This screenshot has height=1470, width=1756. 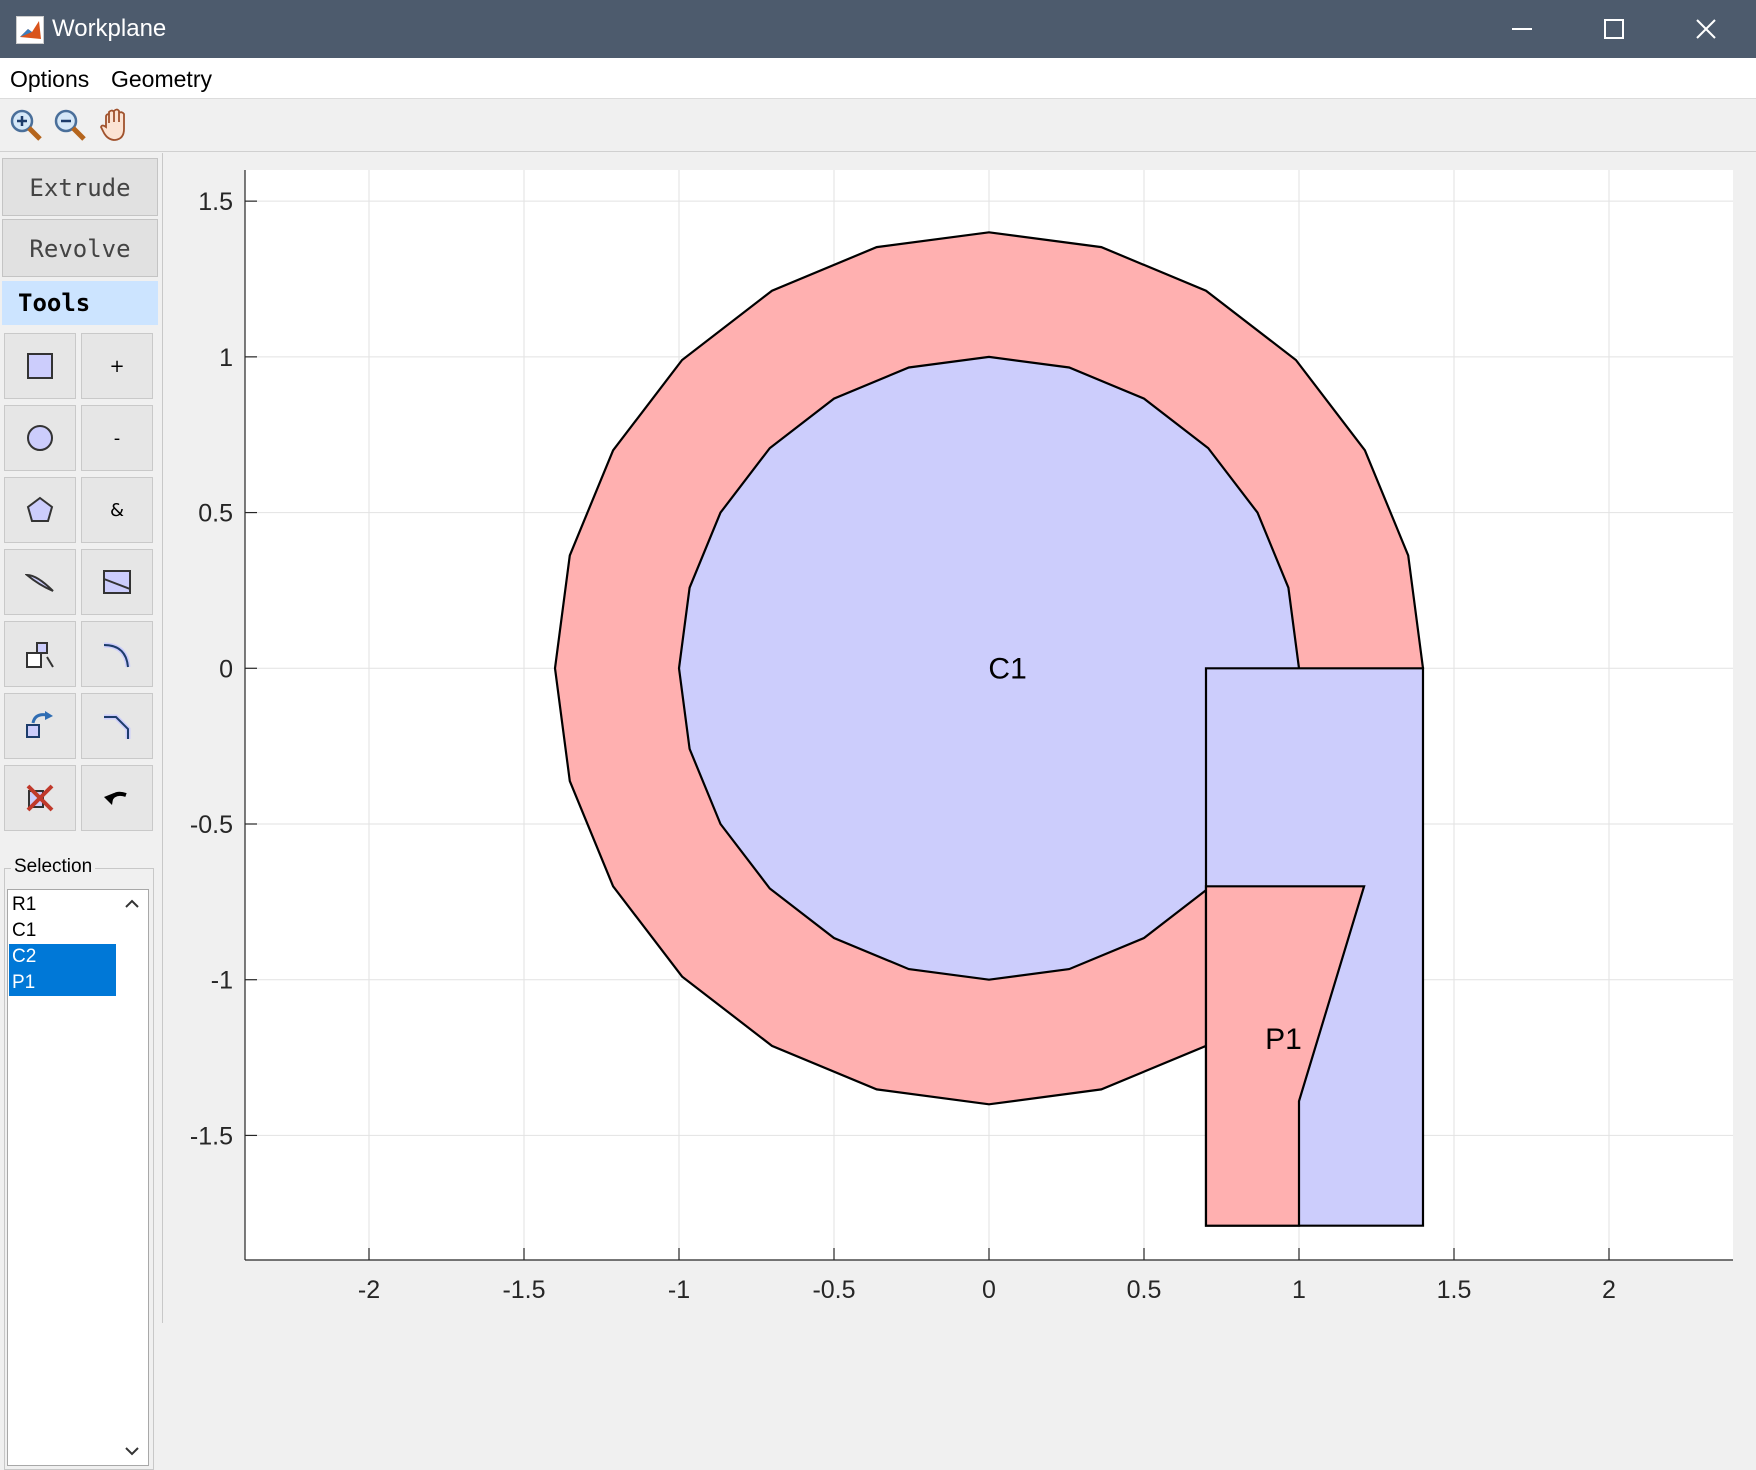 I want to click on polygon-icon, so click(x=40, y=509).